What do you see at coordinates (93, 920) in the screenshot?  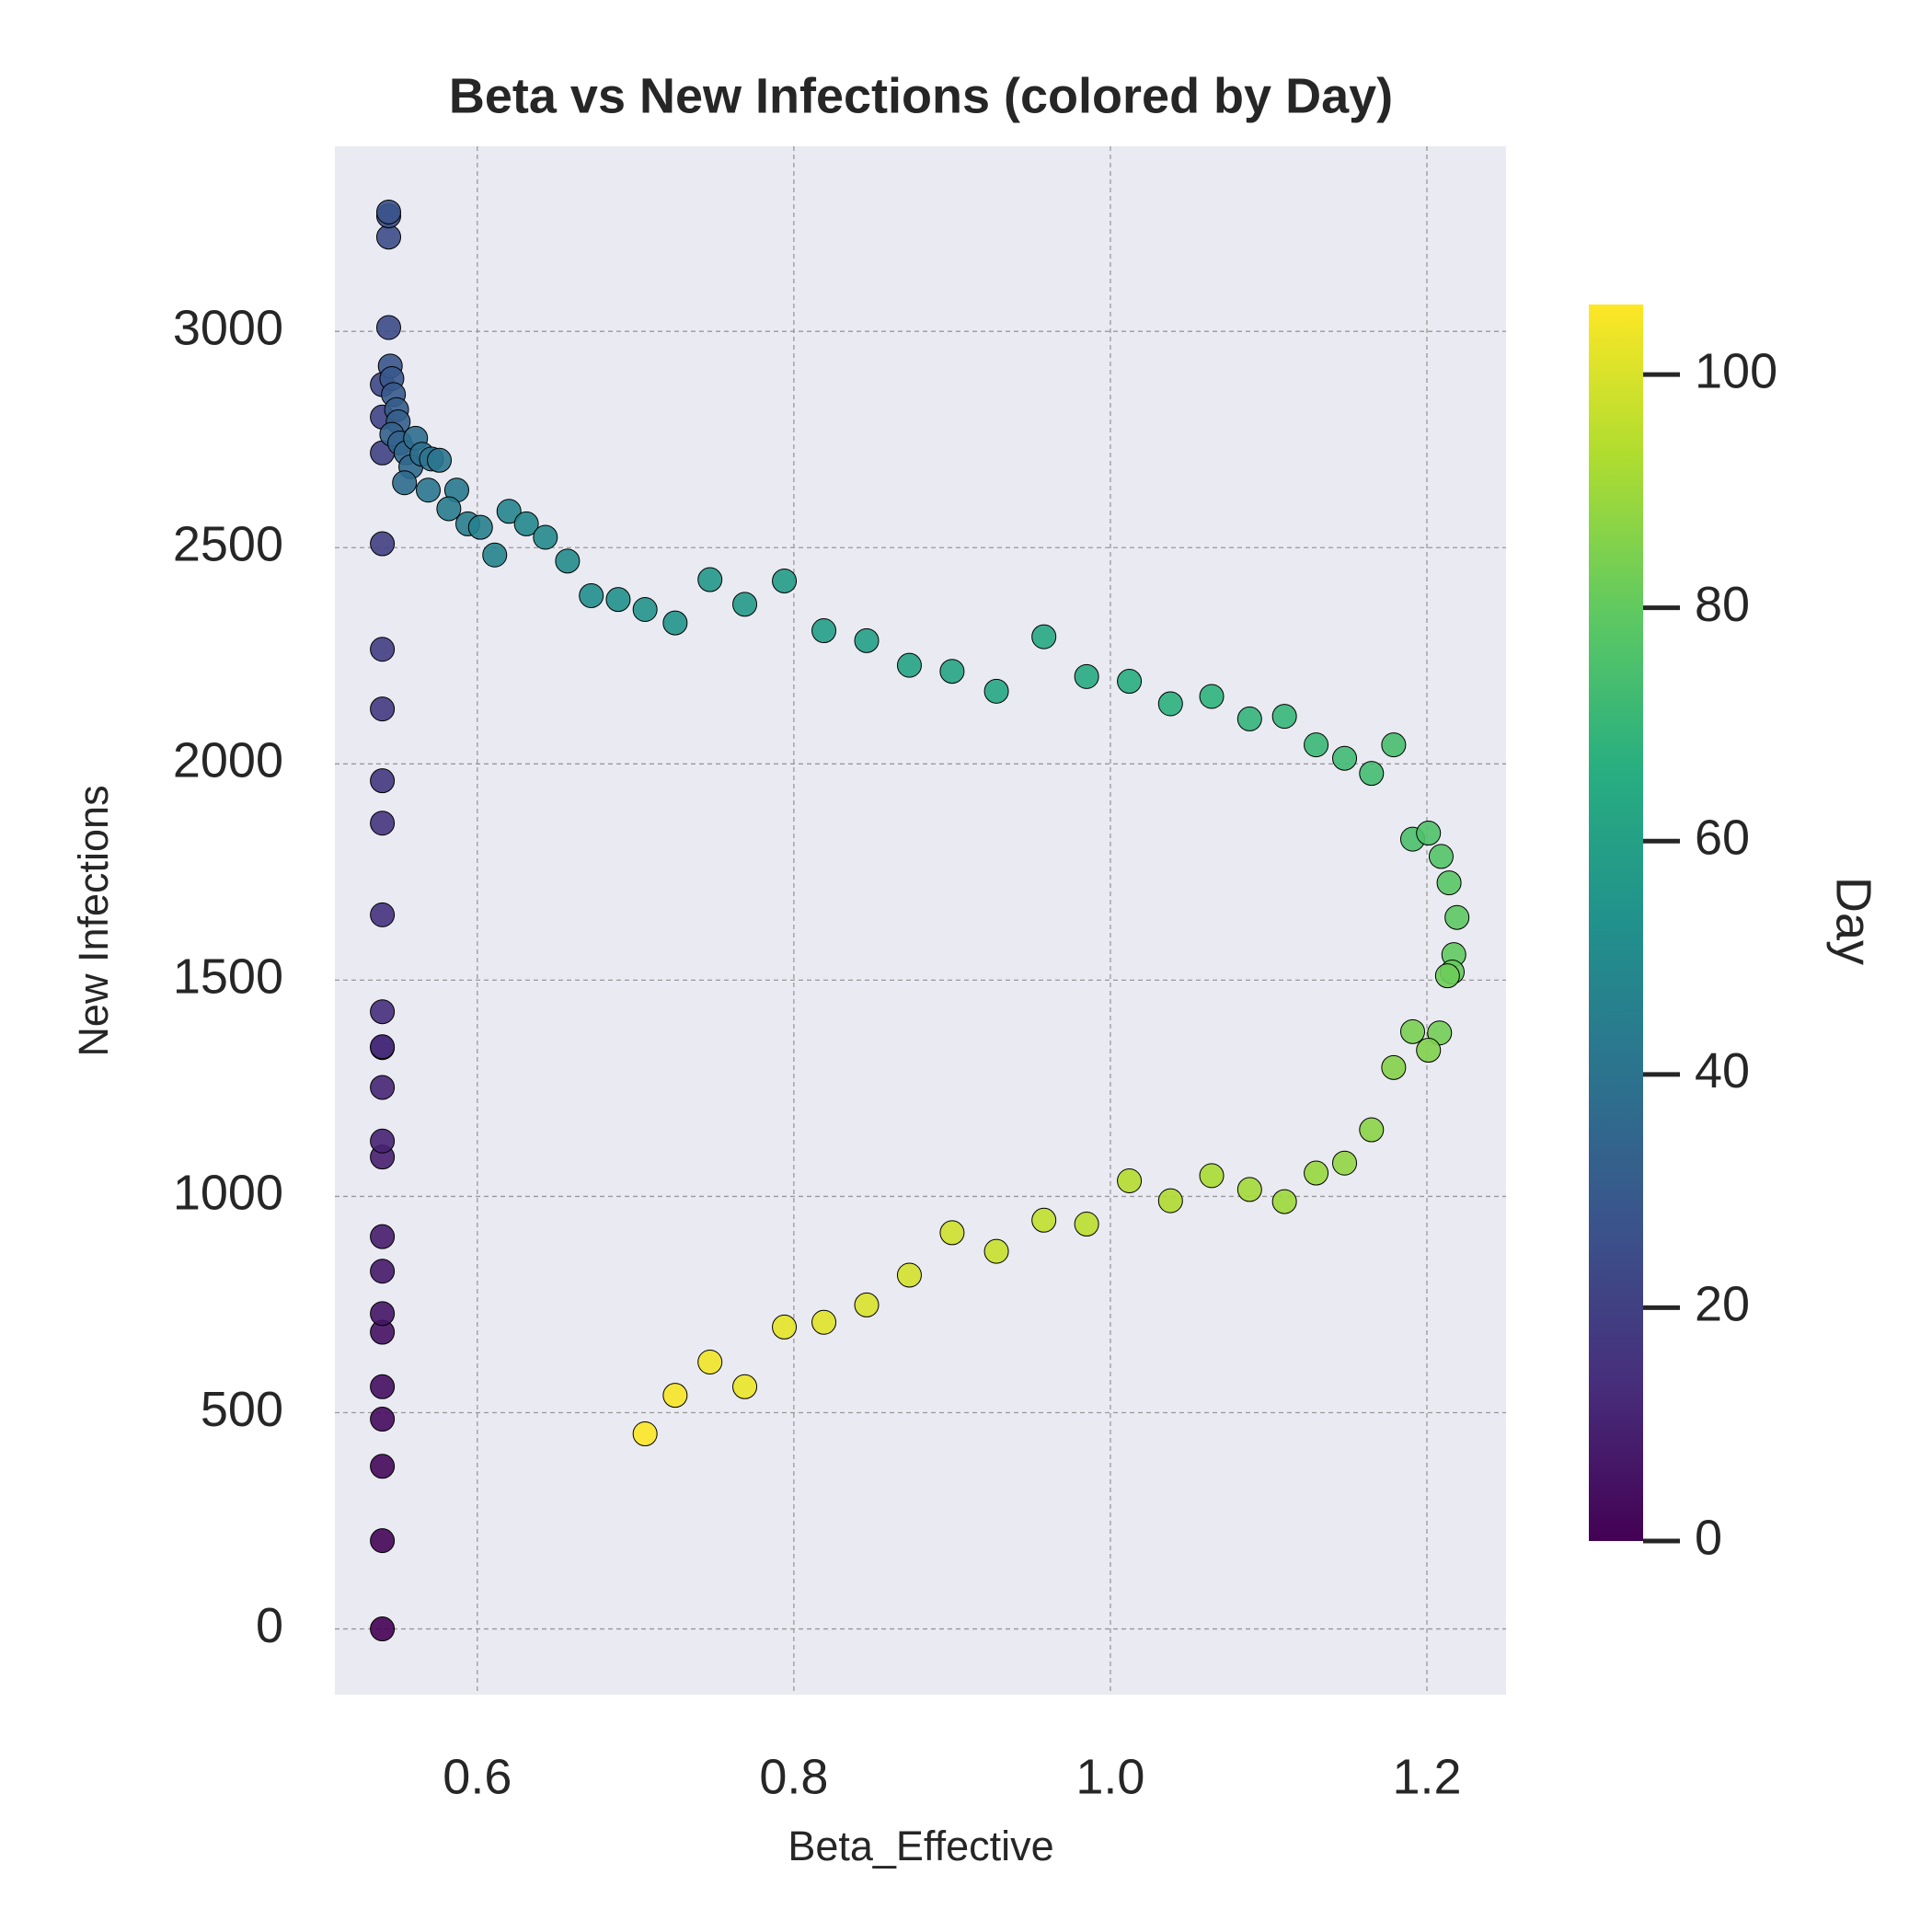 I see `y-axis-label: New Infections` at bounding box center [93, 920].